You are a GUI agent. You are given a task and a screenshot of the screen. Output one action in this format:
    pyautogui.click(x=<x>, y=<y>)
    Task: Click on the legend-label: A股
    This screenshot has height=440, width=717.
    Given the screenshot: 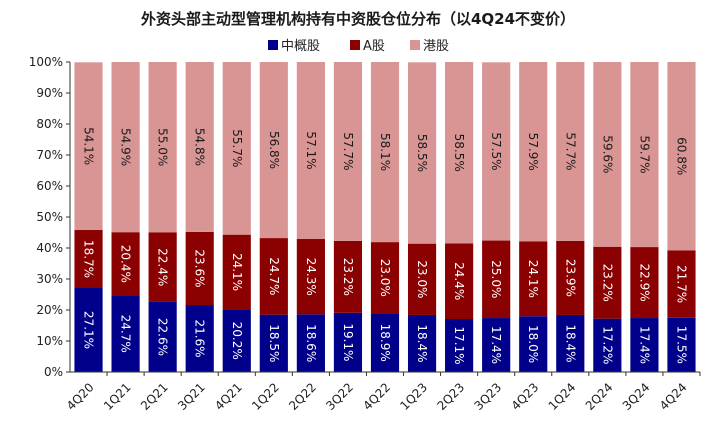 What is the action you would take?
    pyautogui.click(x=374, y=46)
    